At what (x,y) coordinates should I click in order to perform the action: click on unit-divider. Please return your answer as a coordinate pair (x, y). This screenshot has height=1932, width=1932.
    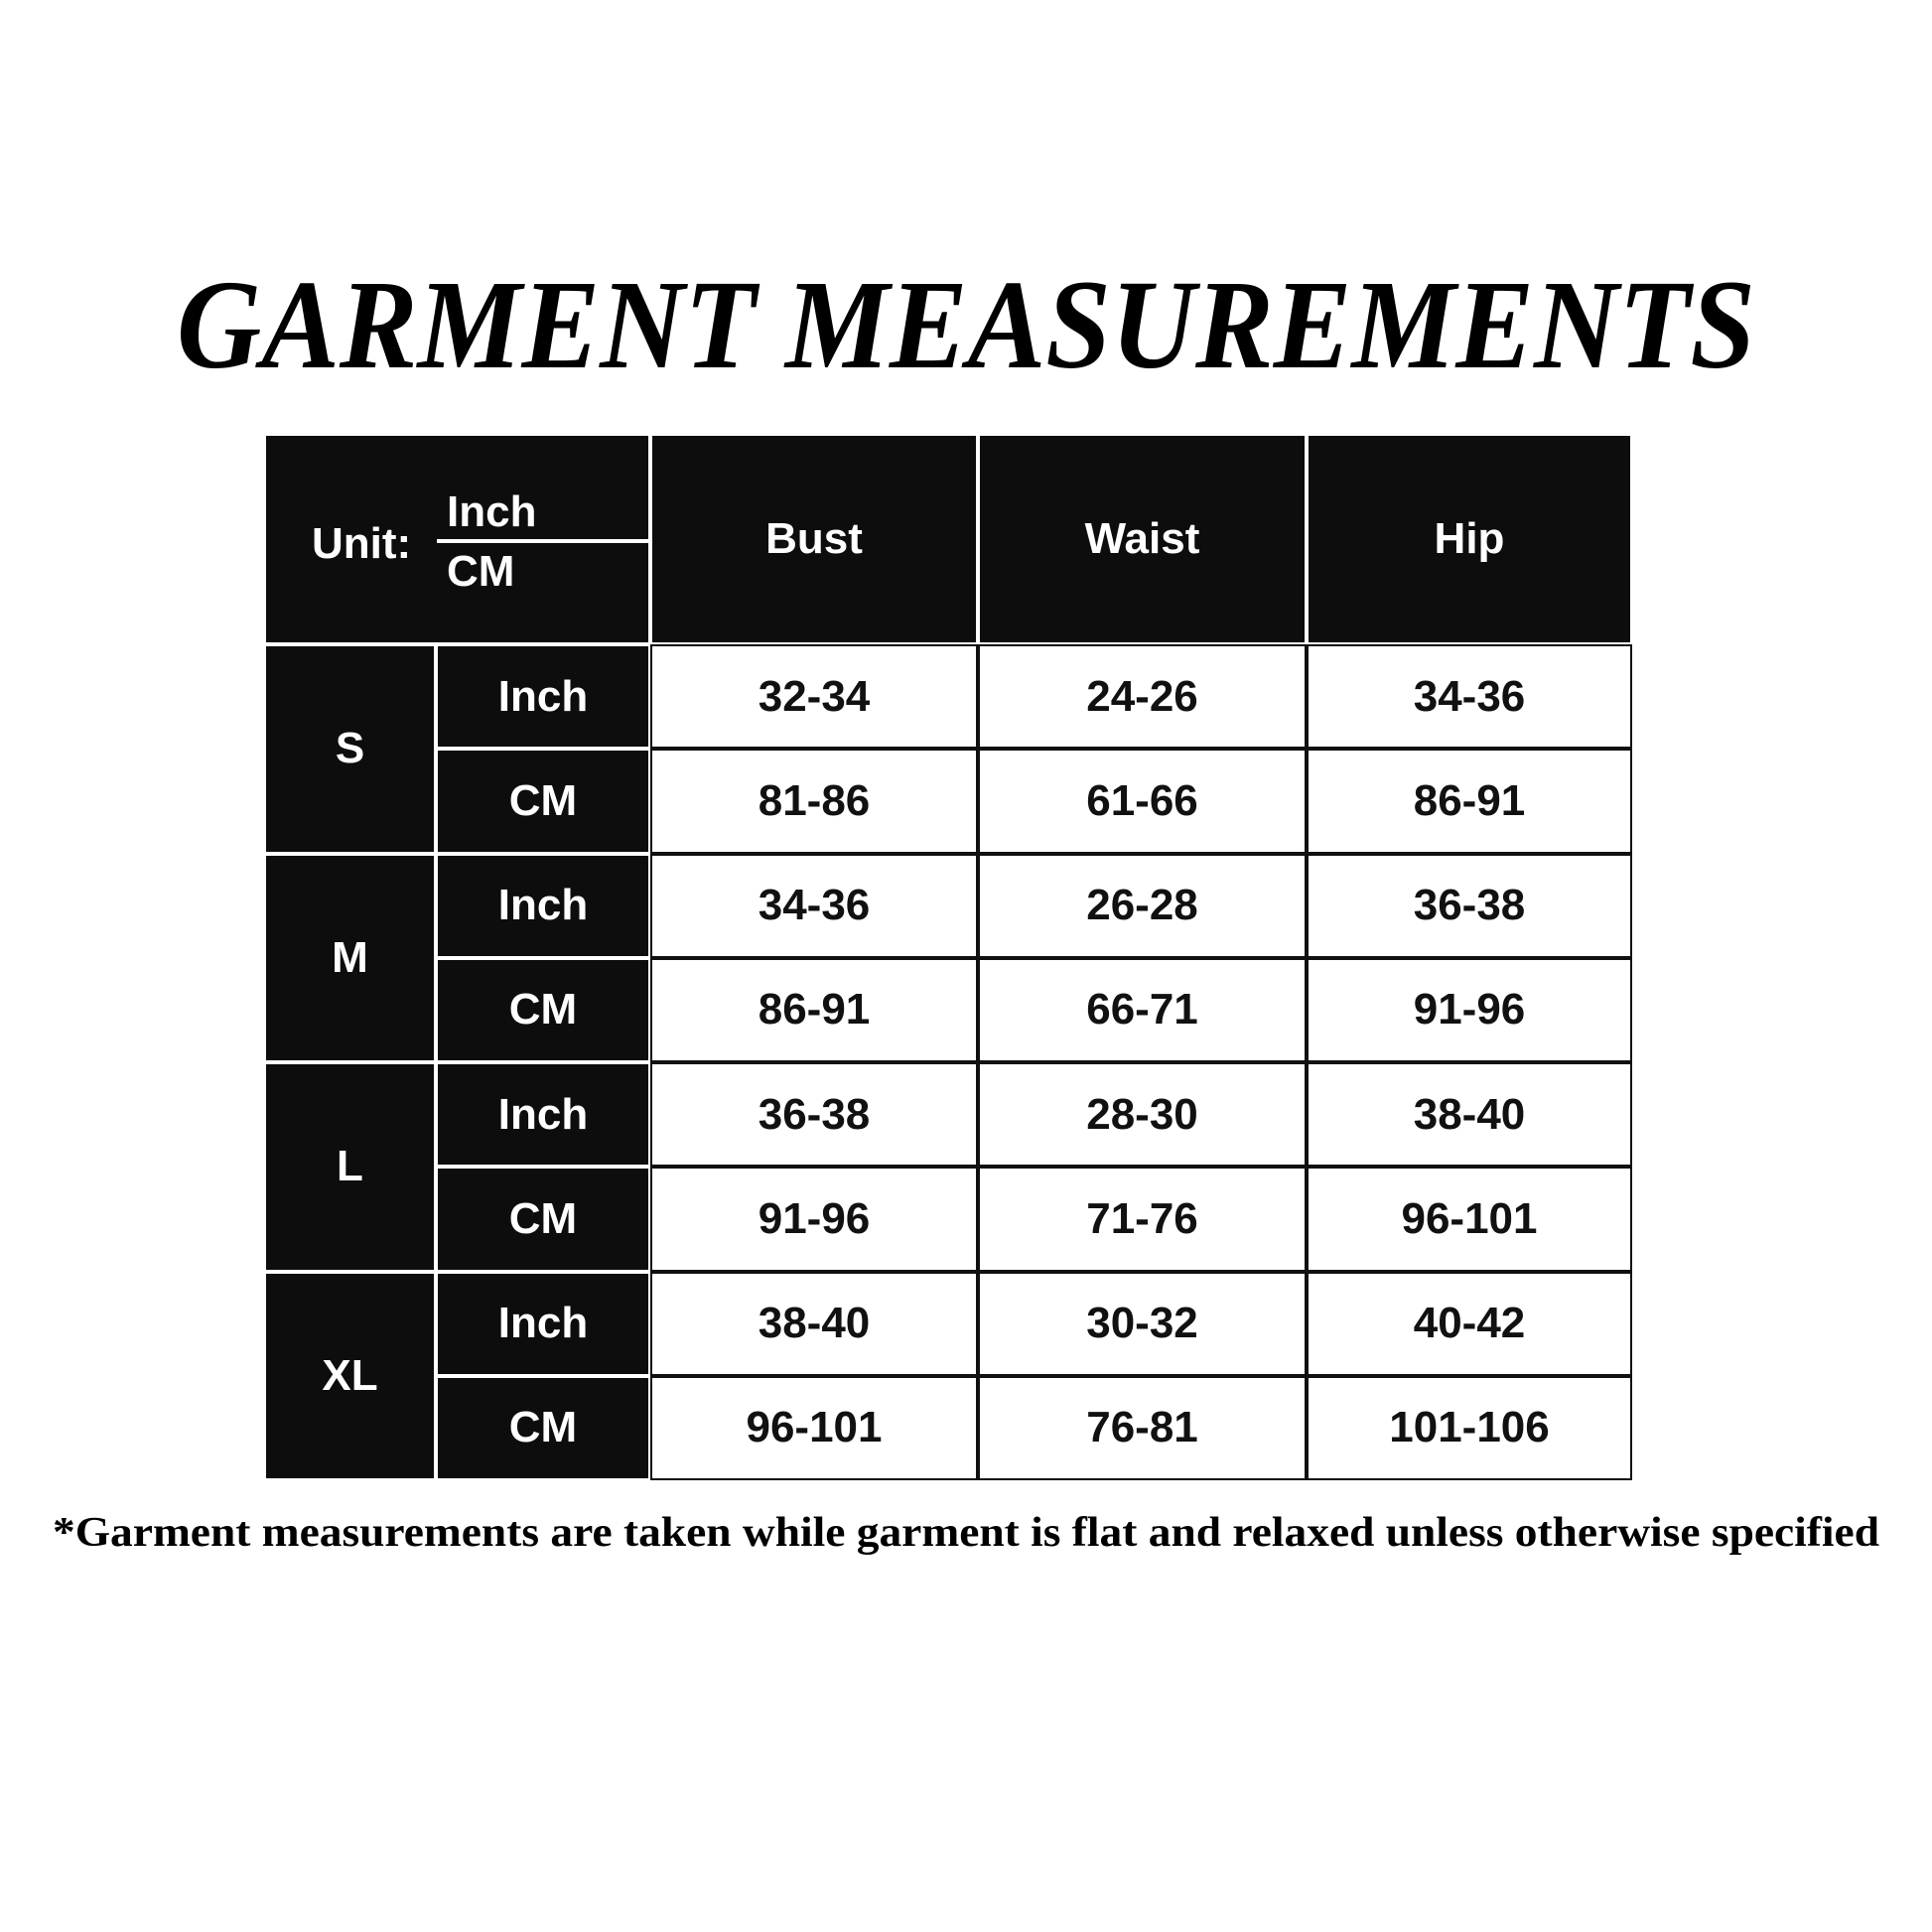
    Looking at the image, I should click on (544, 541).